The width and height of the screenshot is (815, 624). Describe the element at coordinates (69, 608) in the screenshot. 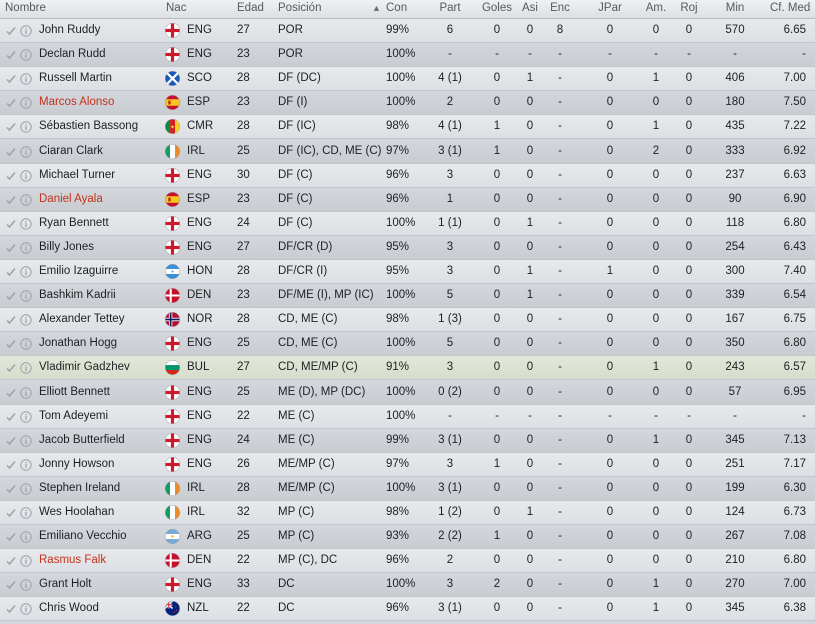

I see `player-name: Chris Wood` at that location.